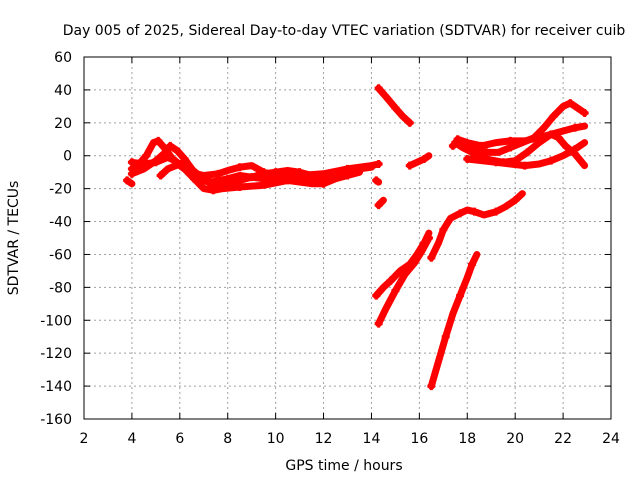 The height and width of the screenshot is (480, 640). What do you see at coordinates (515, 439) in the screenshot?
I see `x-tick-label: 20` at bounding box center [515, 439].